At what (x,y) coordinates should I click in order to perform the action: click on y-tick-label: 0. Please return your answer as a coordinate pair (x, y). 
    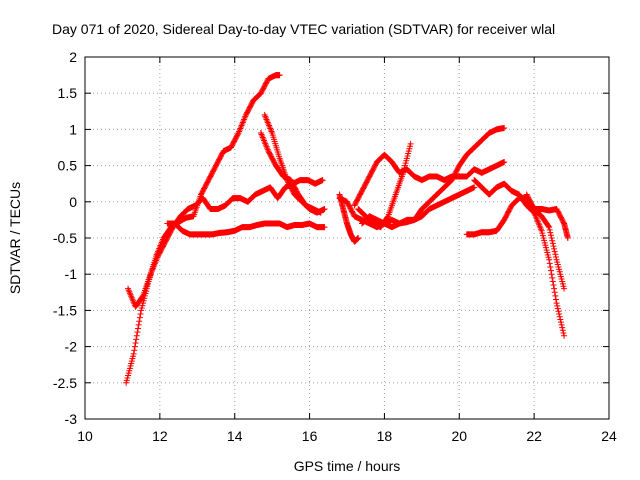
    Looking at the image, I should click on (73, 202).